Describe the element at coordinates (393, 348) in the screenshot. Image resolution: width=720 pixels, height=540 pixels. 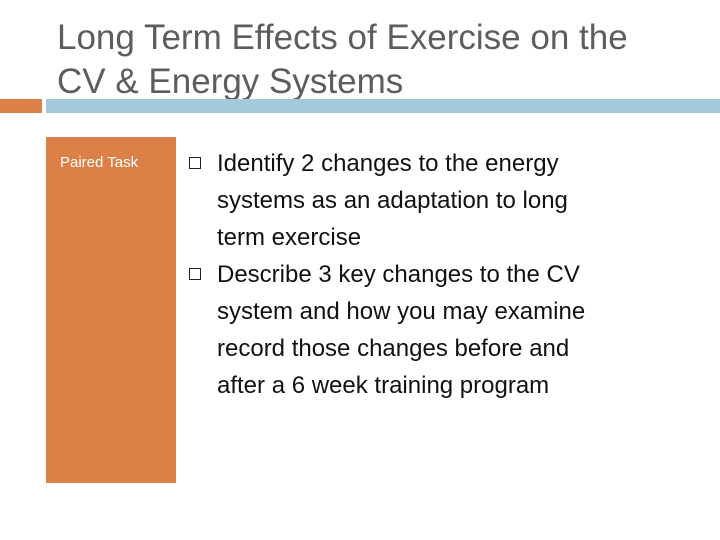
I see `bullet-2-line-3: record those changes before and` at that location.